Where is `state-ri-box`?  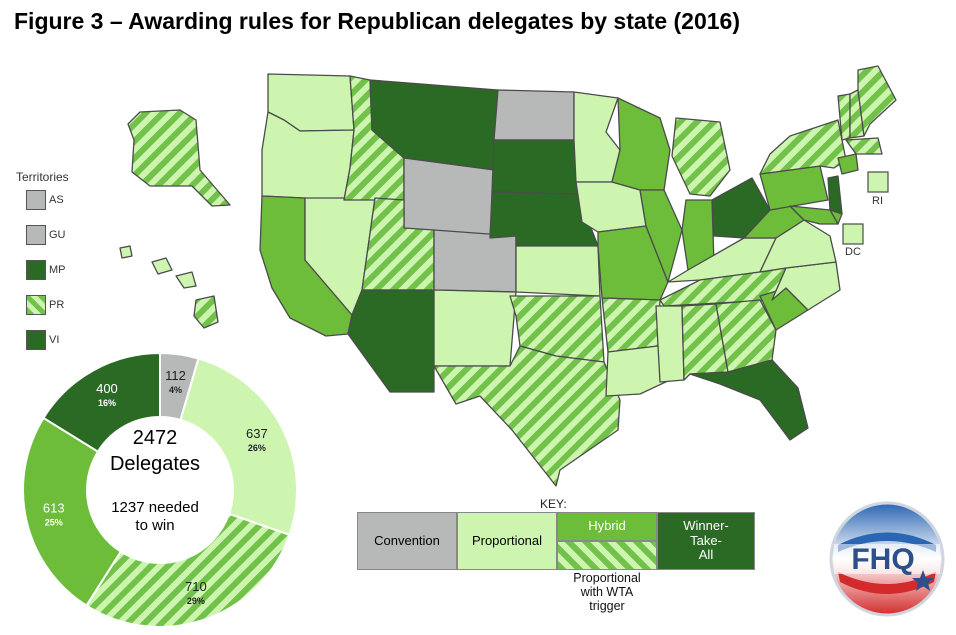 state-ri-box is located at coordinates (878, 182).